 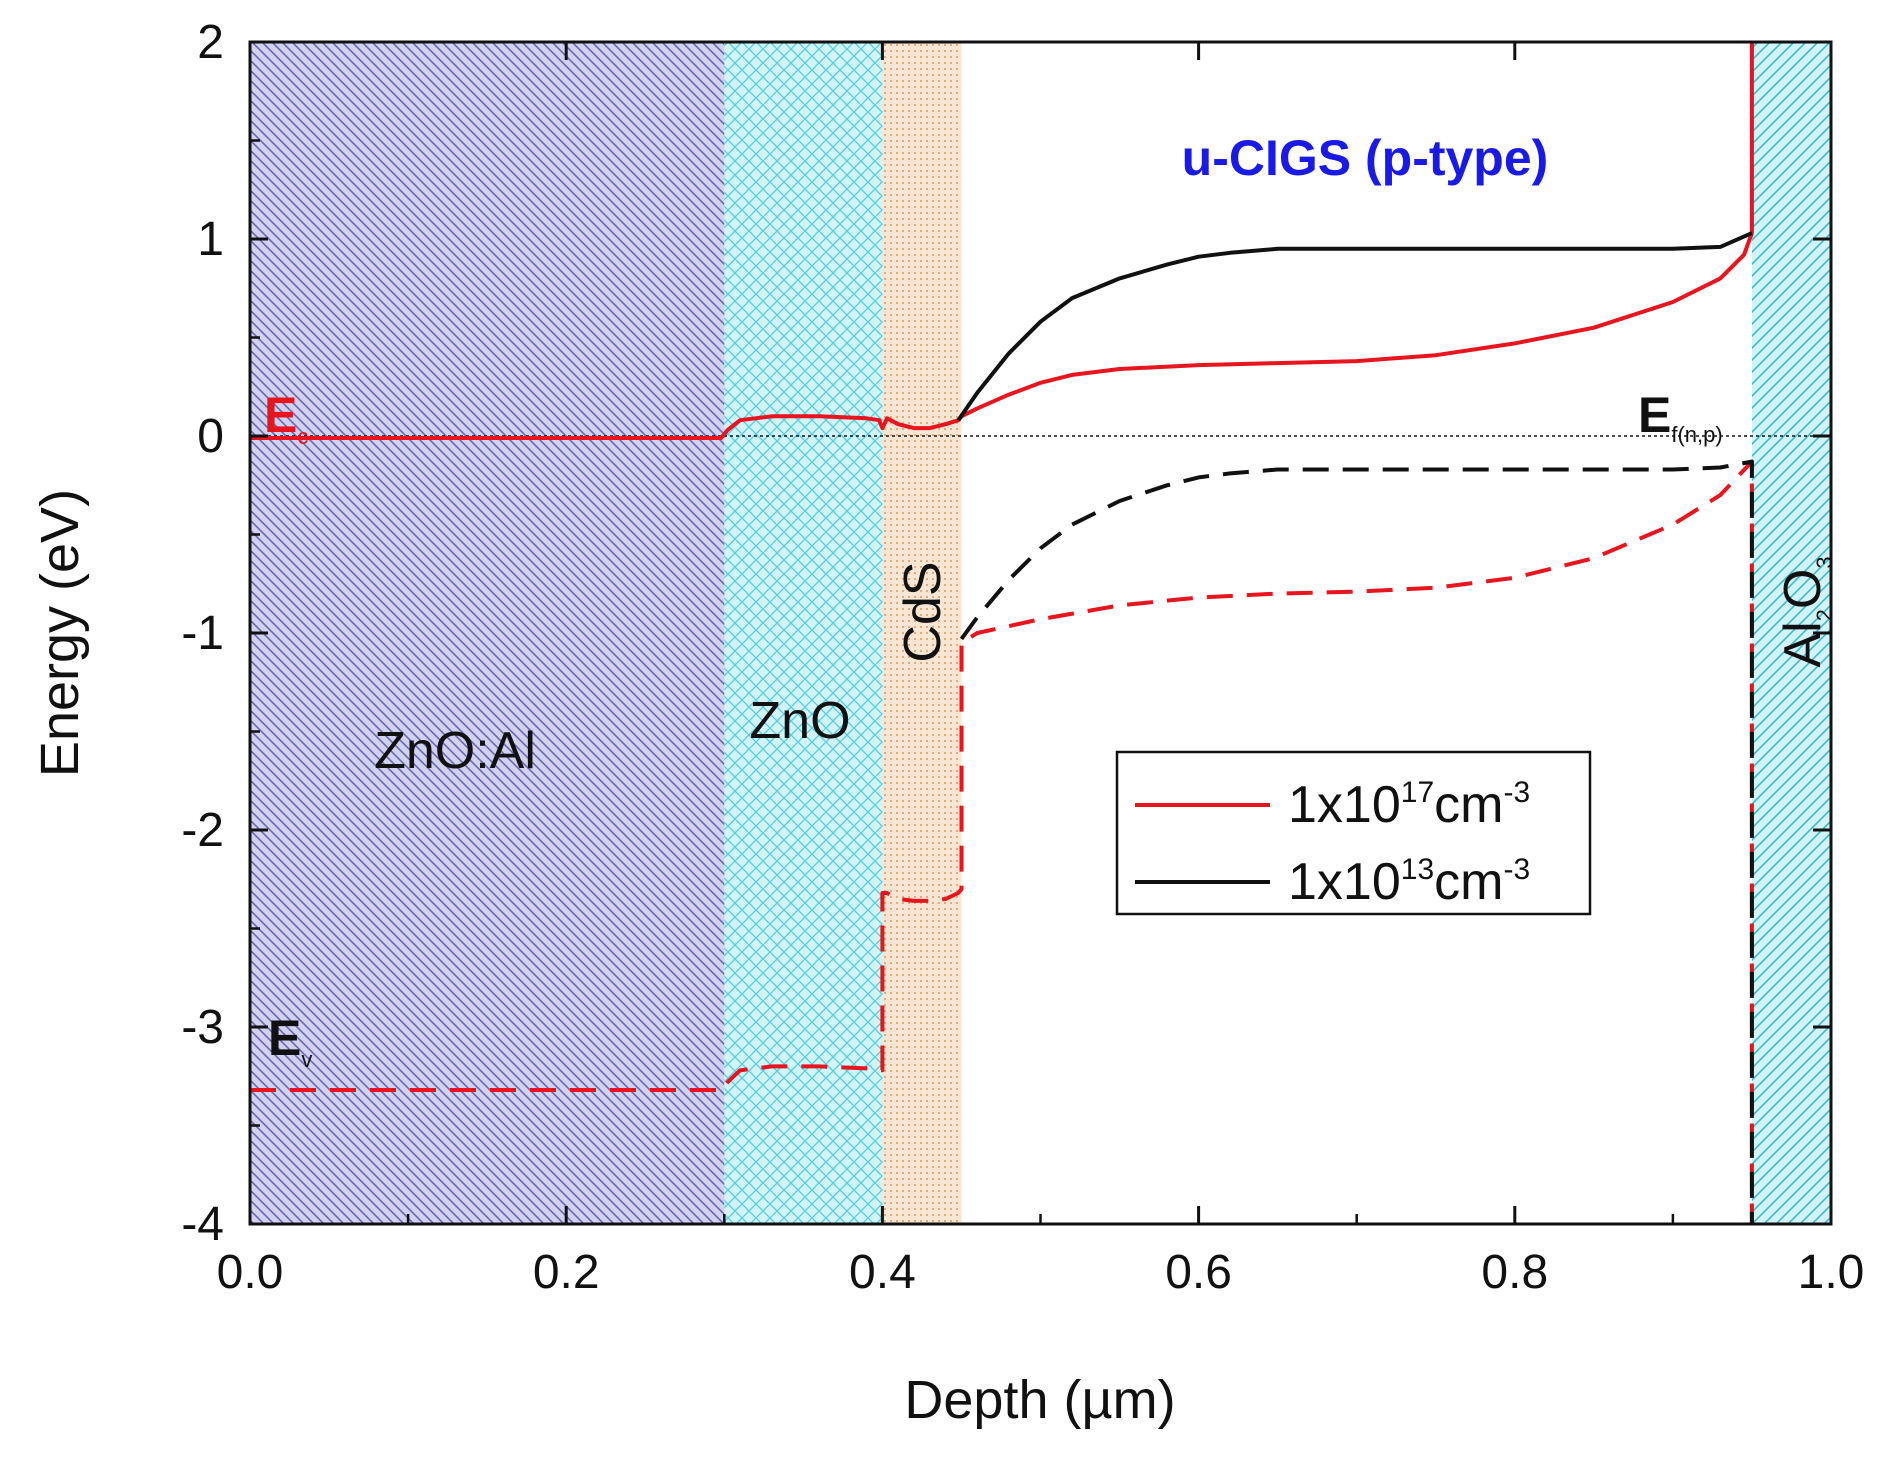 I want to click on ef-label: Ef(n,p), so click(x=1680, y=417).